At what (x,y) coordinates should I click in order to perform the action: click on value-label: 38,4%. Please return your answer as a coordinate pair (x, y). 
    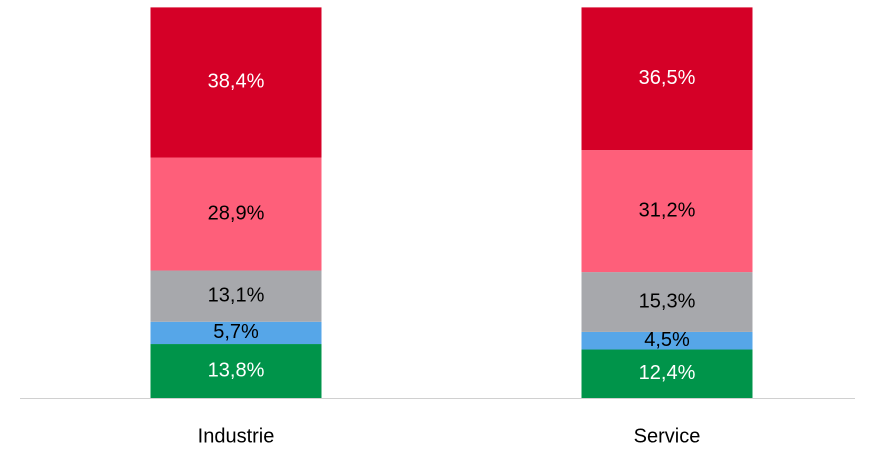
    Looking at the image, I should click on (236, 82).